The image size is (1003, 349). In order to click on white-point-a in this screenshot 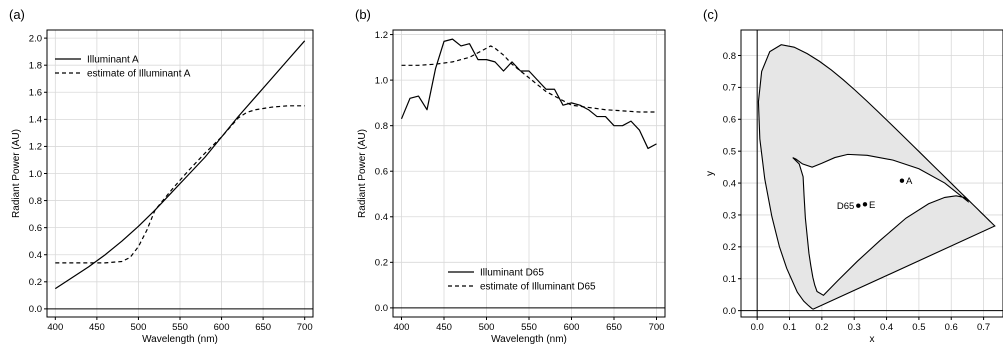, I will do `click(902, 180)`.